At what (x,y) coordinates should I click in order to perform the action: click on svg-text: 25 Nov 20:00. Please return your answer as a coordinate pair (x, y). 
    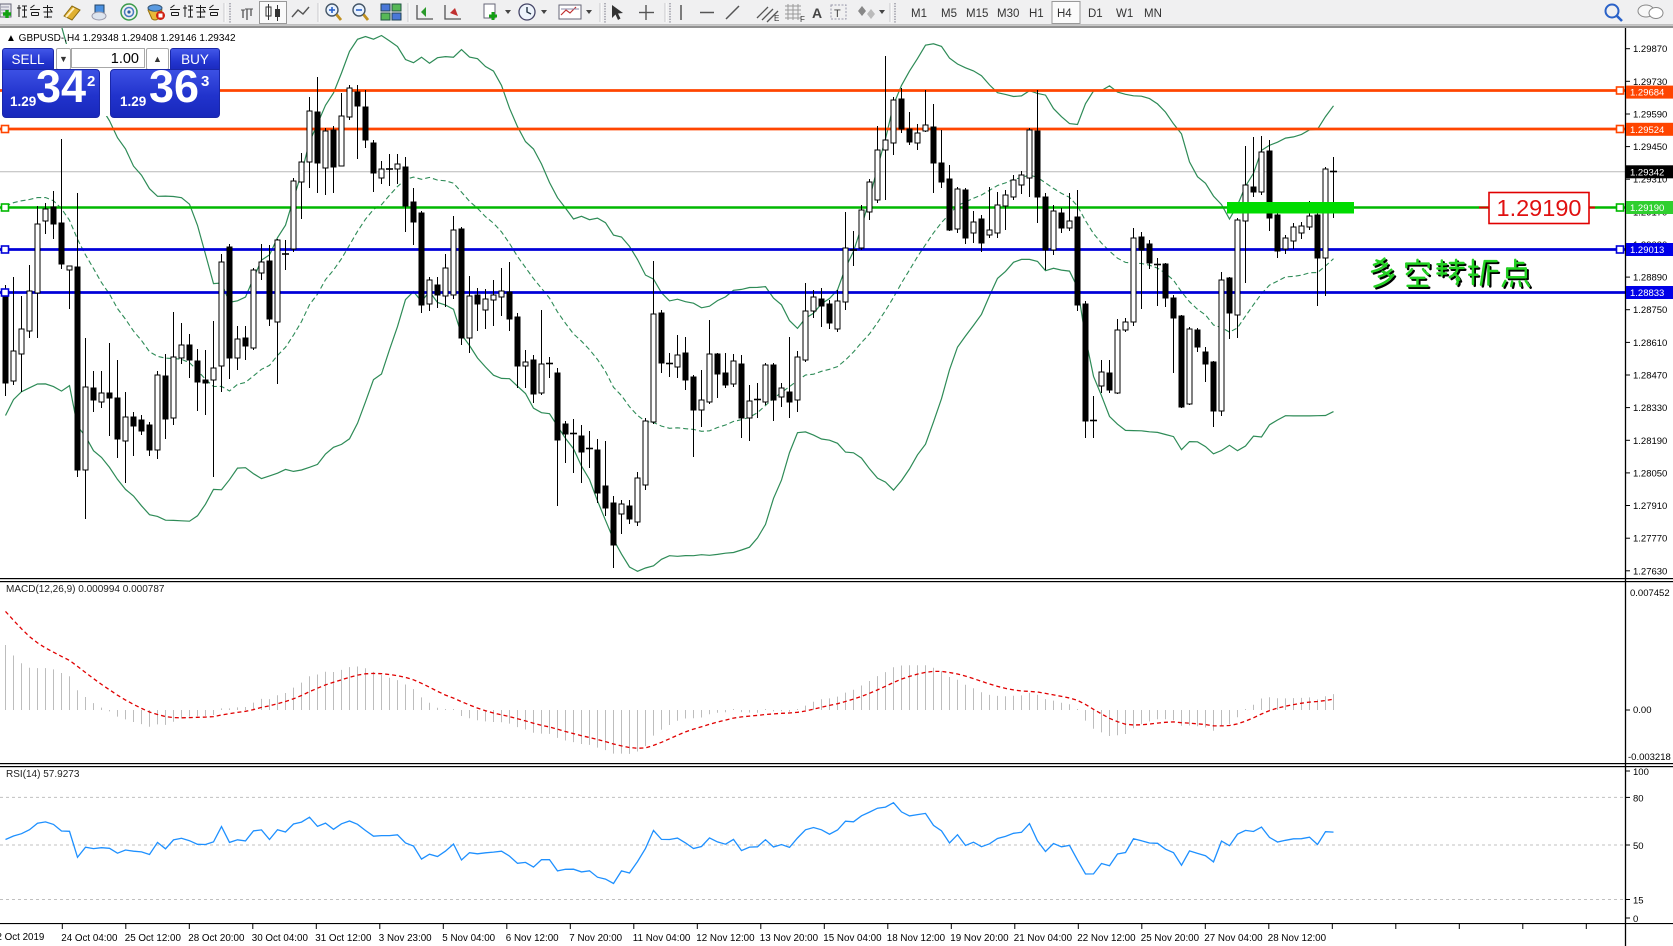
    Looking at the image, I should click on (1170, 938).